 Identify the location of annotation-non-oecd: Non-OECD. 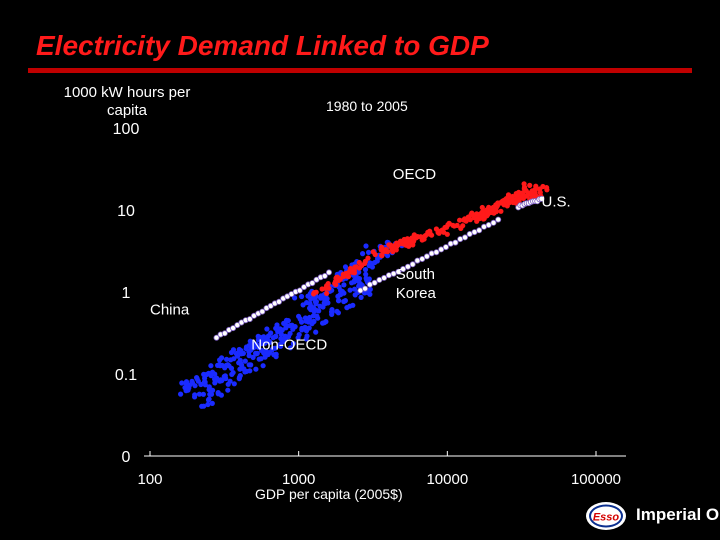
(289, 344).